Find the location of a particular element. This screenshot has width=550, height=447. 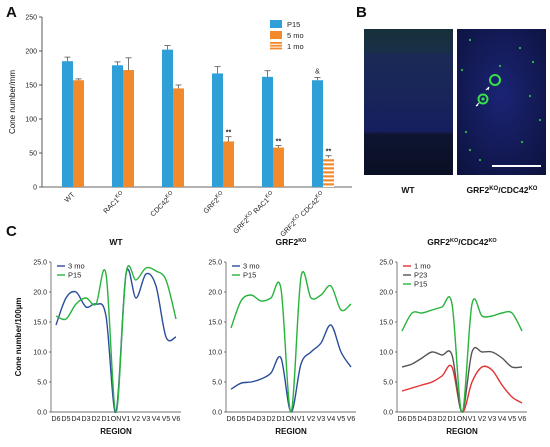

chart-title: GRF2KO is located at coordinates (292, 242).